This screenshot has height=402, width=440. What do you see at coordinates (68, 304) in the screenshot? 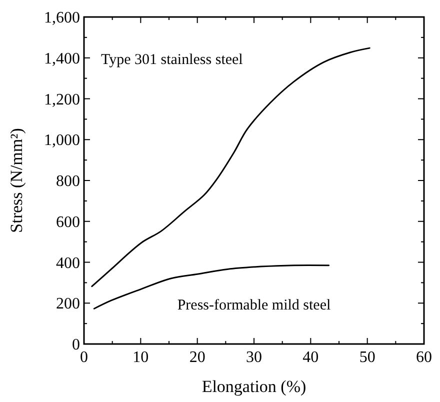
I see `y-tick-label: 200` at bounding box center [68, 304].